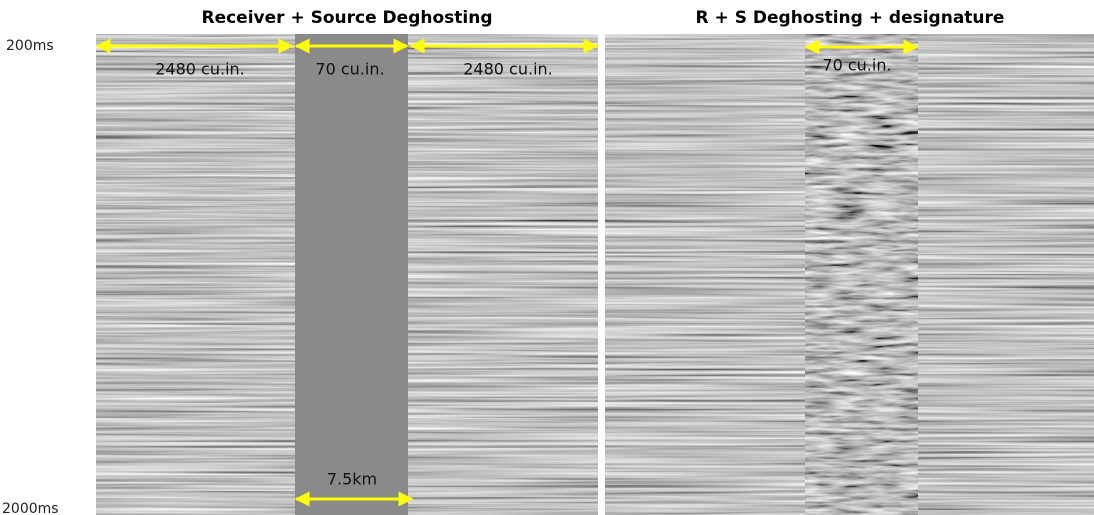  I want to click on panel-title: R + S Deghosting + designature, so click(850, 18).